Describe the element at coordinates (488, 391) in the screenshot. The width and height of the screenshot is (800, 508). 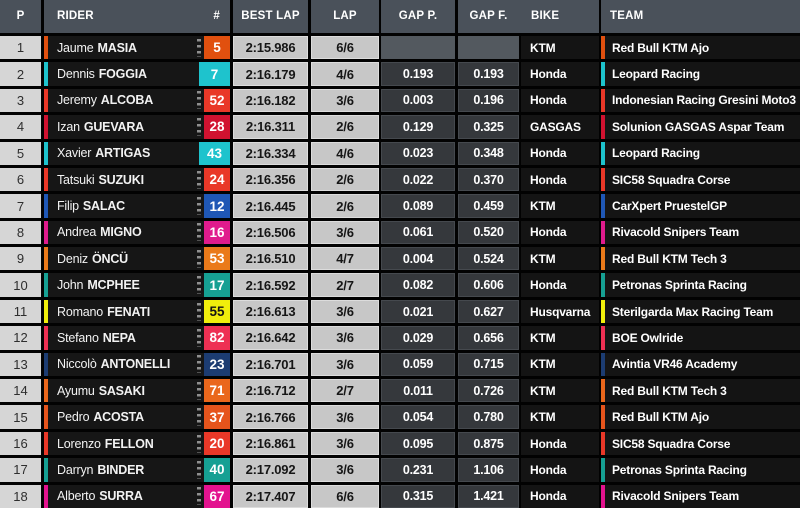
I see `gap-first-cell: 0.726` at that location.